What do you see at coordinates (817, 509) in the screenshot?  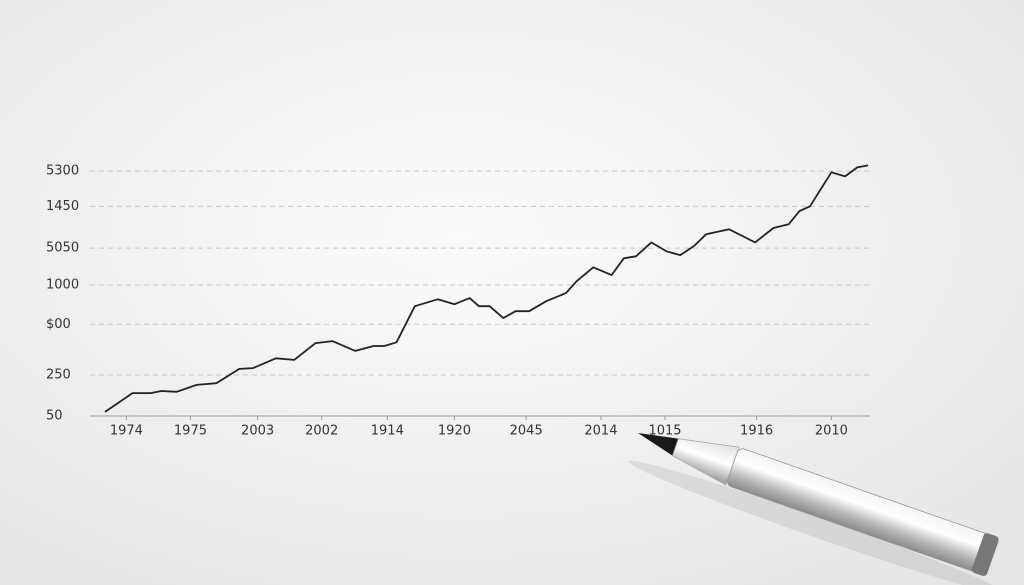 I see `pen` at bounding box center [817, 509].